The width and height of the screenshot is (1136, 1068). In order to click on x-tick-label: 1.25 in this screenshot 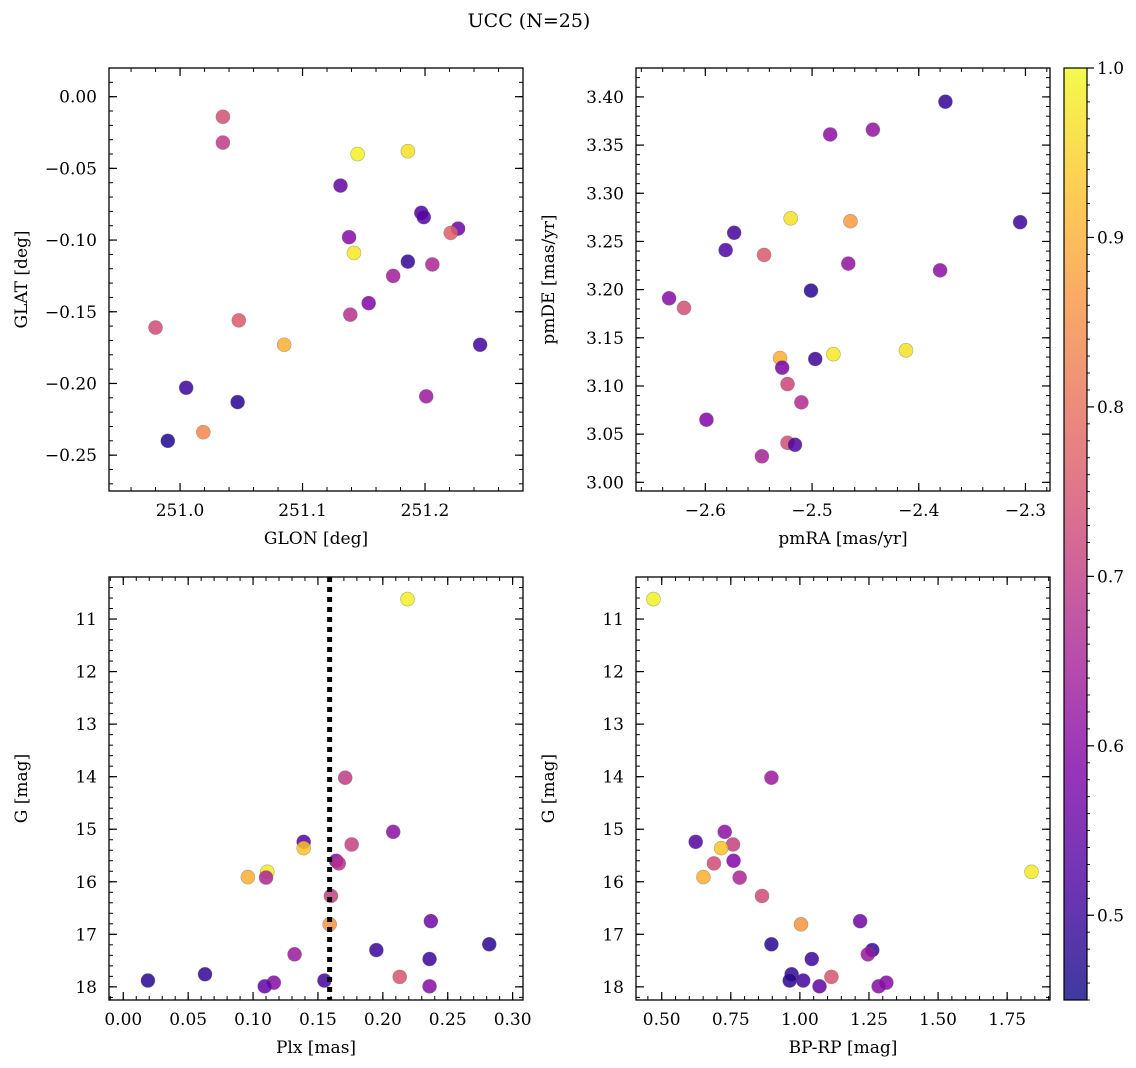, I will do `click(869, 1020)`.